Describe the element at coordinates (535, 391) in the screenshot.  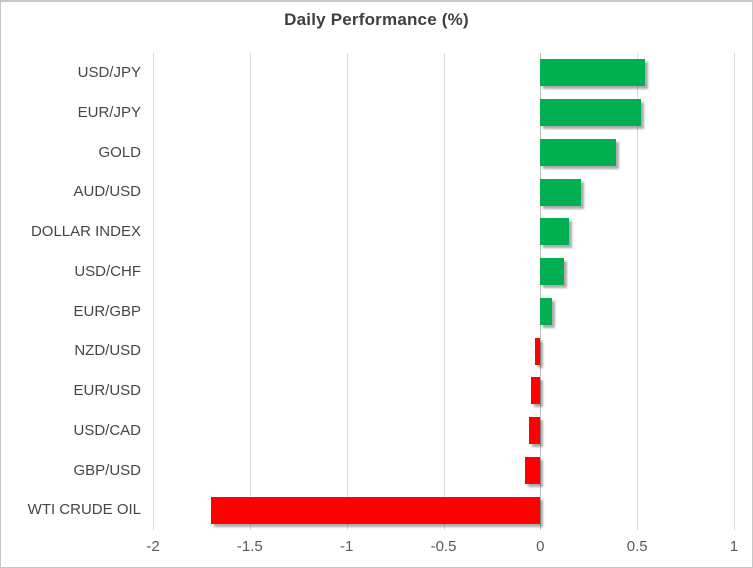
I see `bar-eur-usd` at that location.